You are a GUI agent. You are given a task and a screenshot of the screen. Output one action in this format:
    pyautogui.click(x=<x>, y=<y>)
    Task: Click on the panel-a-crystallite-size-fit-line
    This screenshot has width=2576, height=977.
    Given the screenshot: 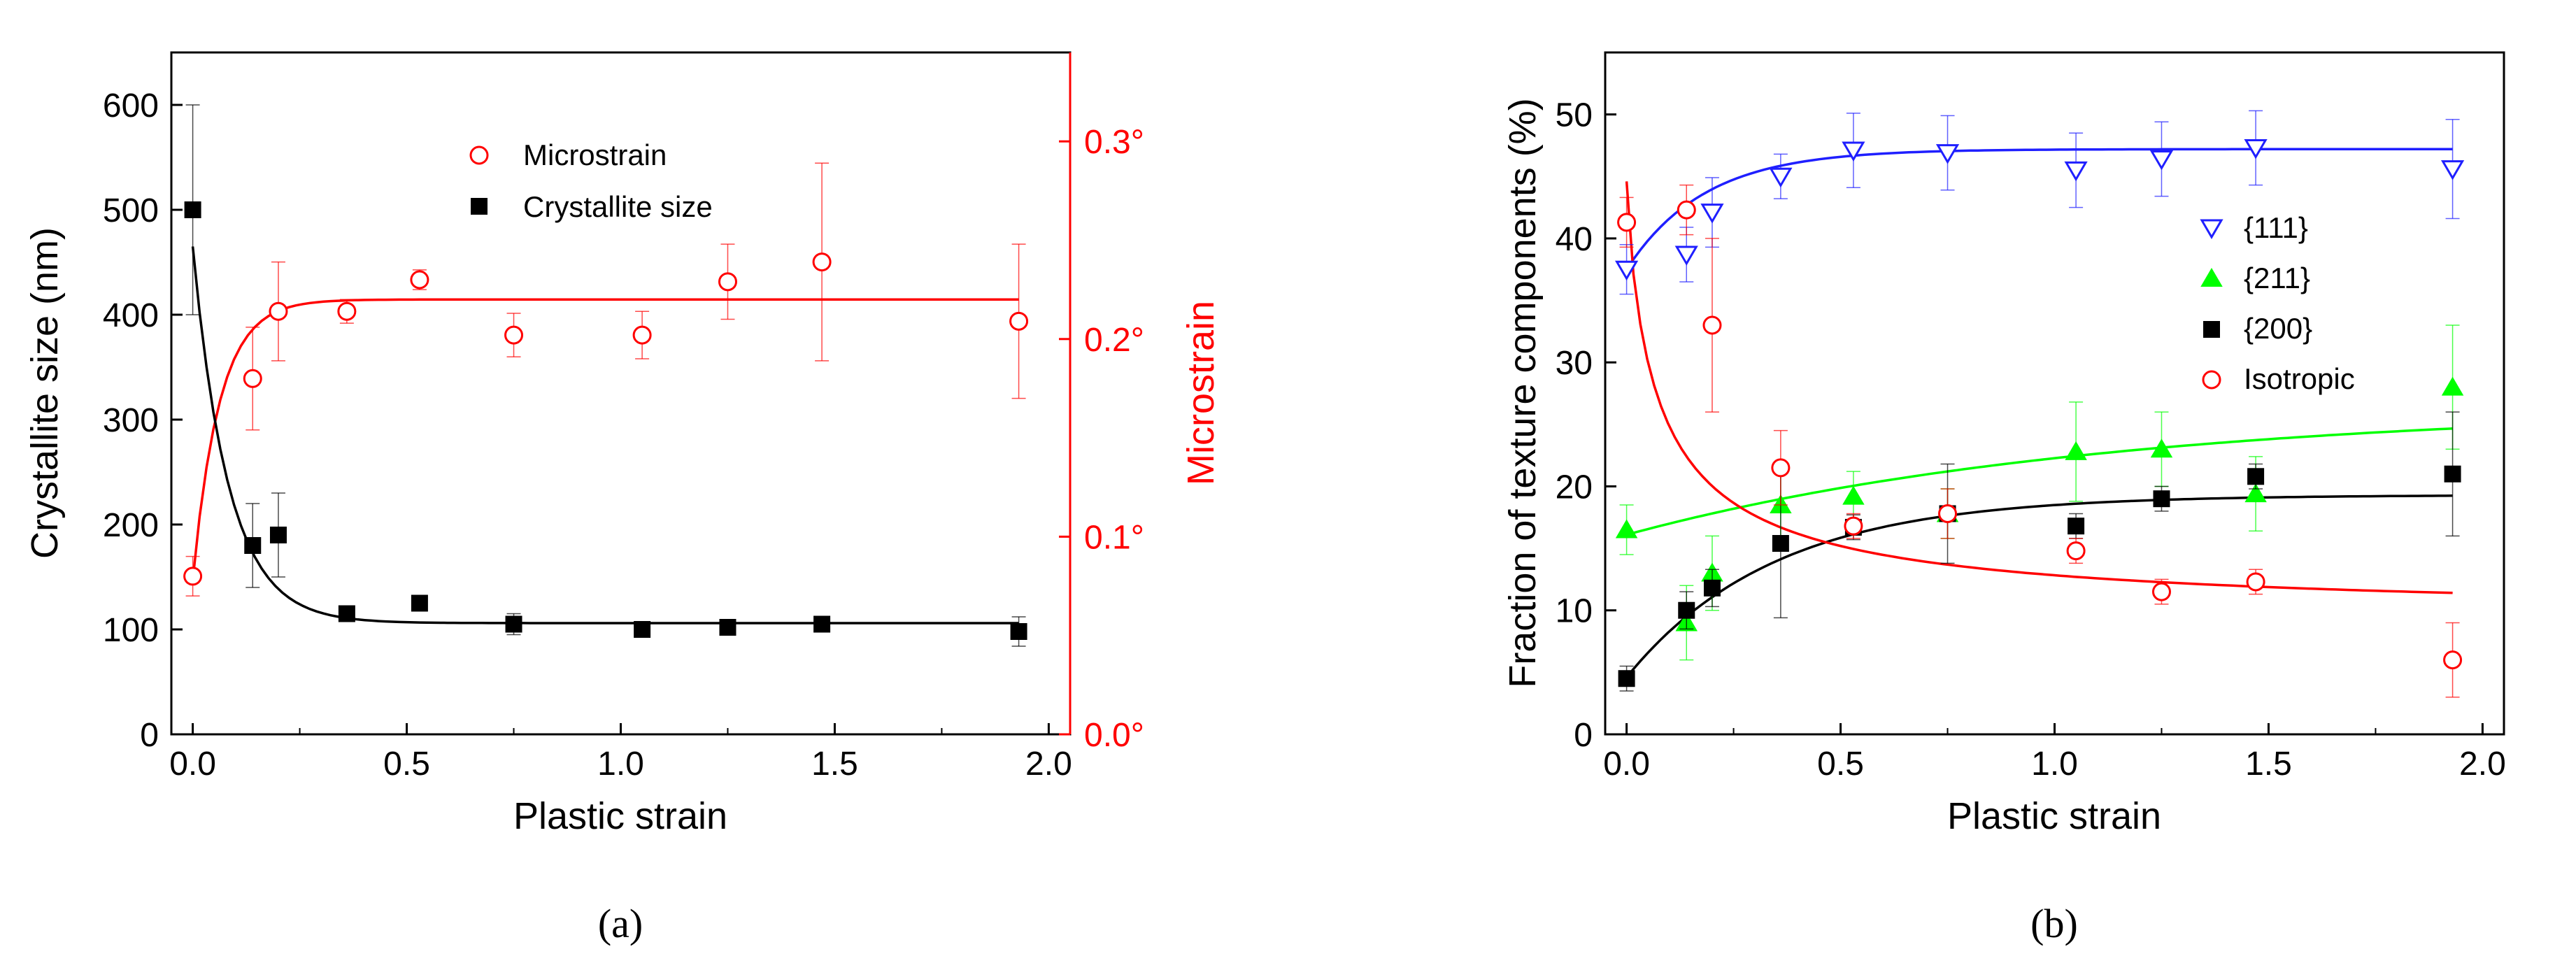 What is the action you would take?
    pyautogui.click(x=605, y=435)
    